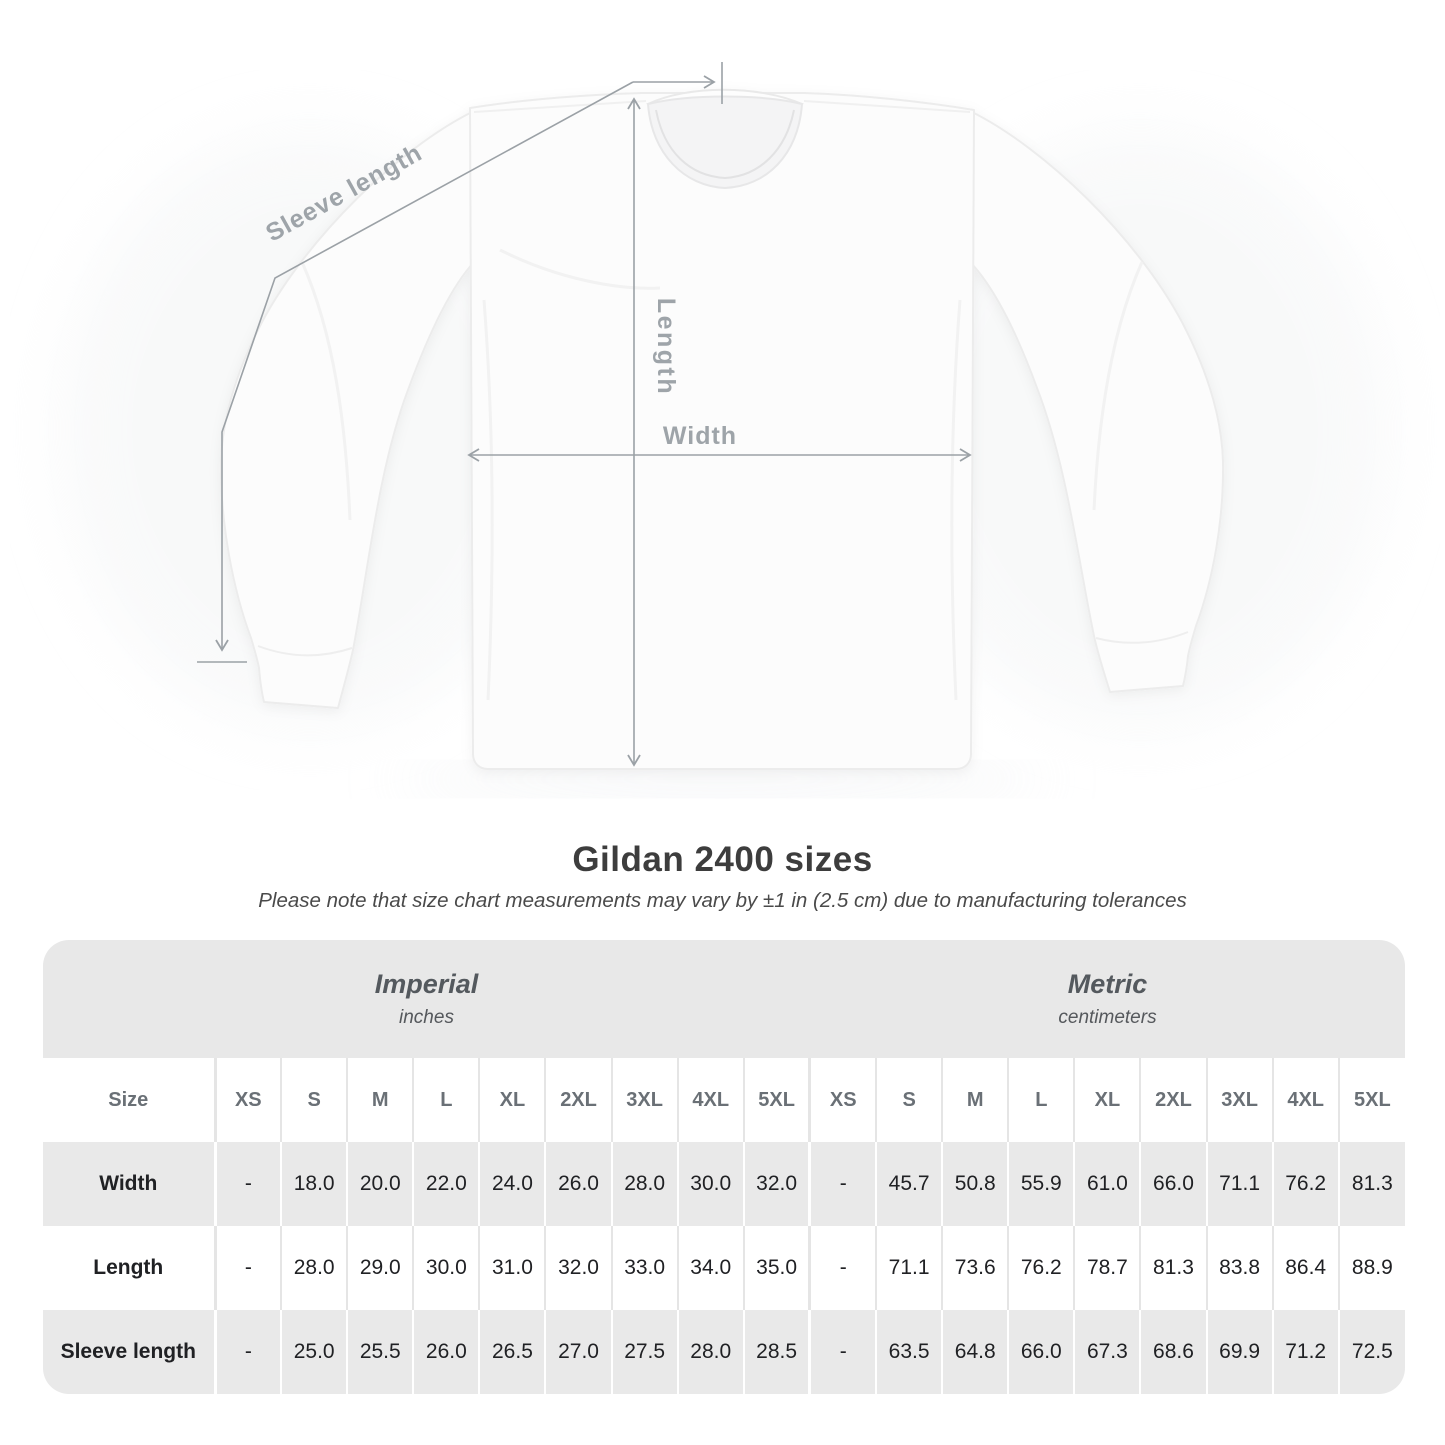  I want to click on left-sleeve, so click(347, 410).